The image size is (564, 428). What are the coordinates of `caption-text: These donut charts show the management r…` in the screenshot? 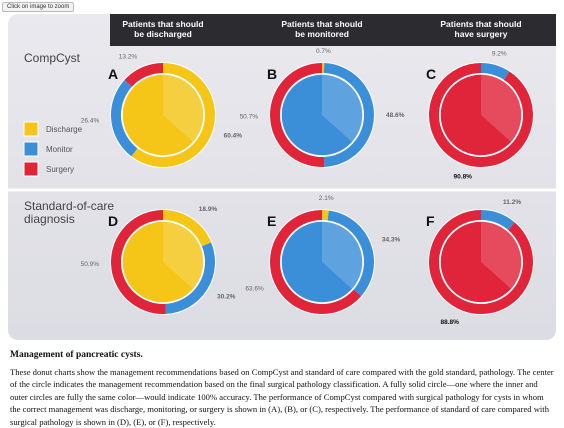 It's located at (282, 397).